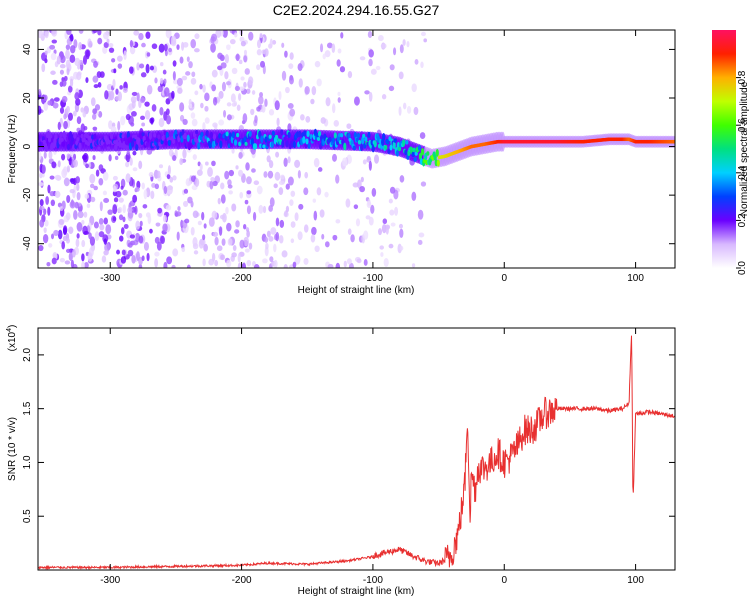  I want to click on svg-text: (x104), so click(12, 338).